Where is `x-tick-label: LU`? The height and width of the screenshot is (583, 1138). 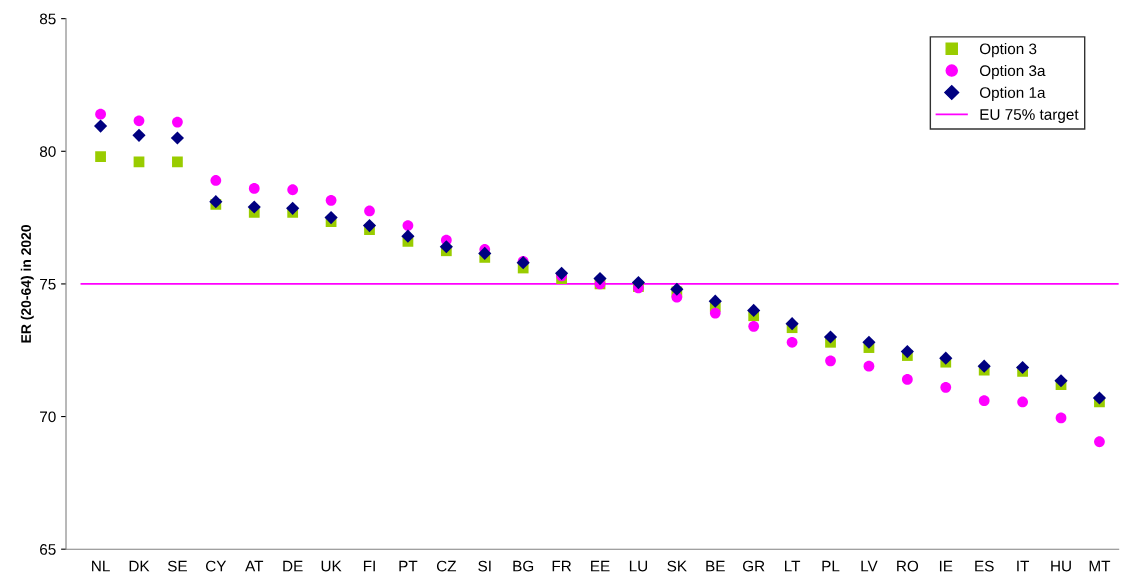
x-tick-label: LU is located at coordinates (638, 566).